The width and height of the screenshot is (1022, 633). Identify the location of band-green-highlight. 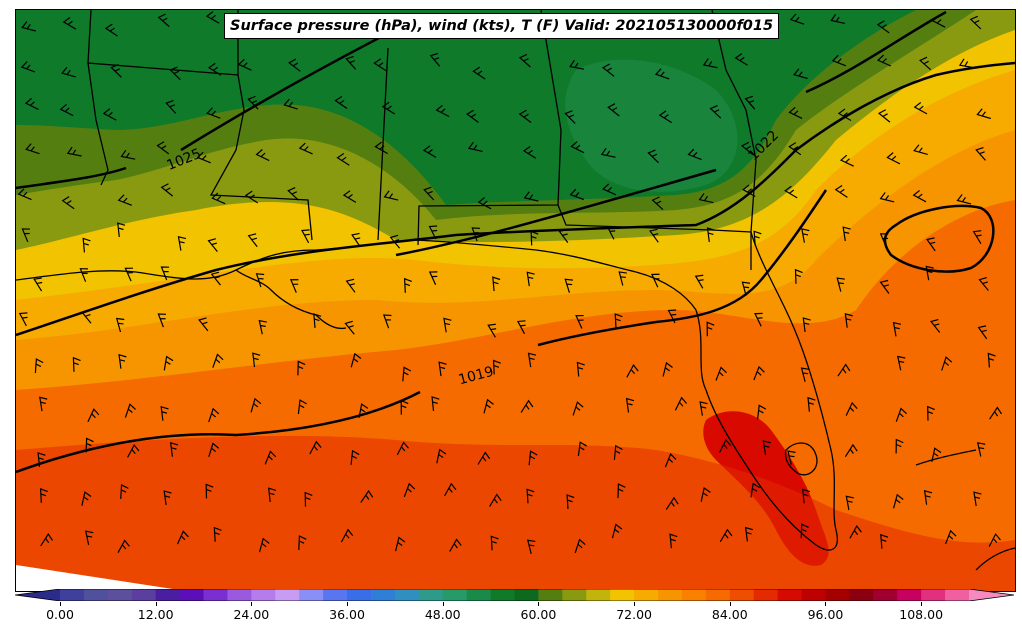
(651, 125).